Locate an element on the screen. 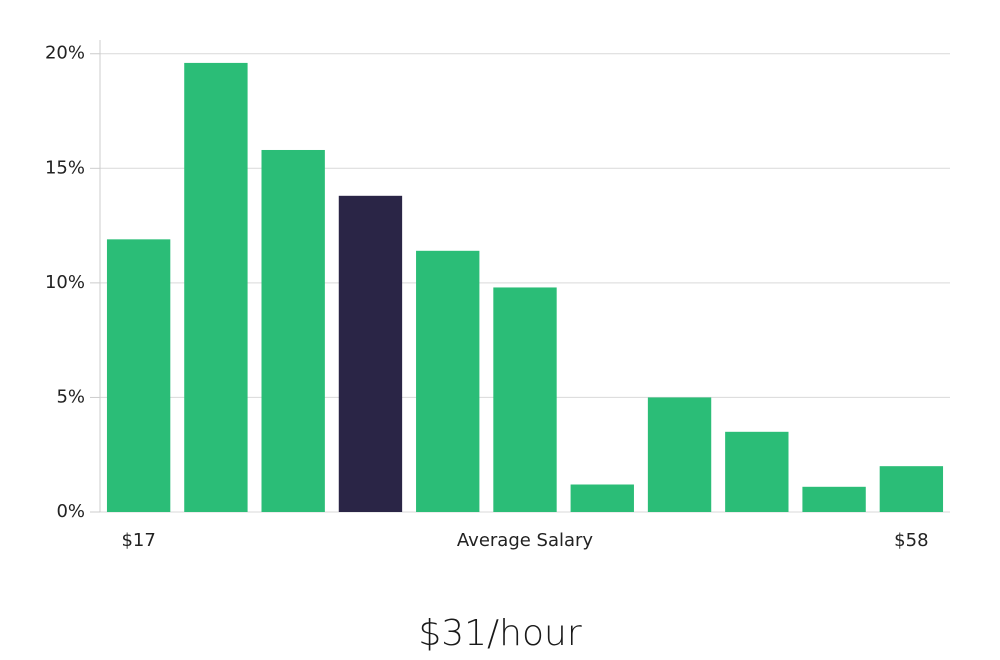  y-tick-label: 15% is located at coordinates (65, 167).